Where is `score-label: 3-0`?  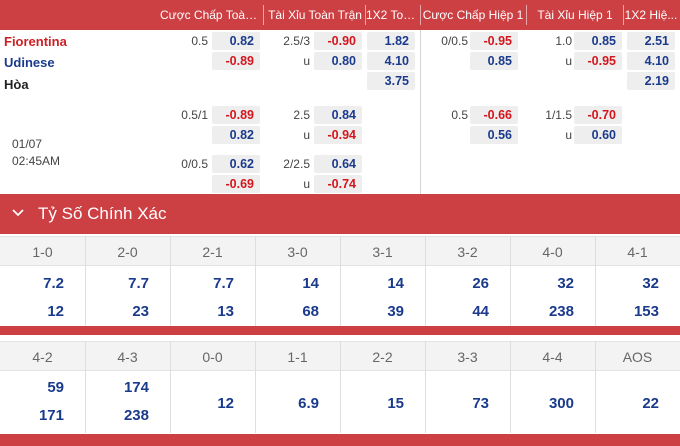 score-label: 3-0 is located at coordinates (297, 252).